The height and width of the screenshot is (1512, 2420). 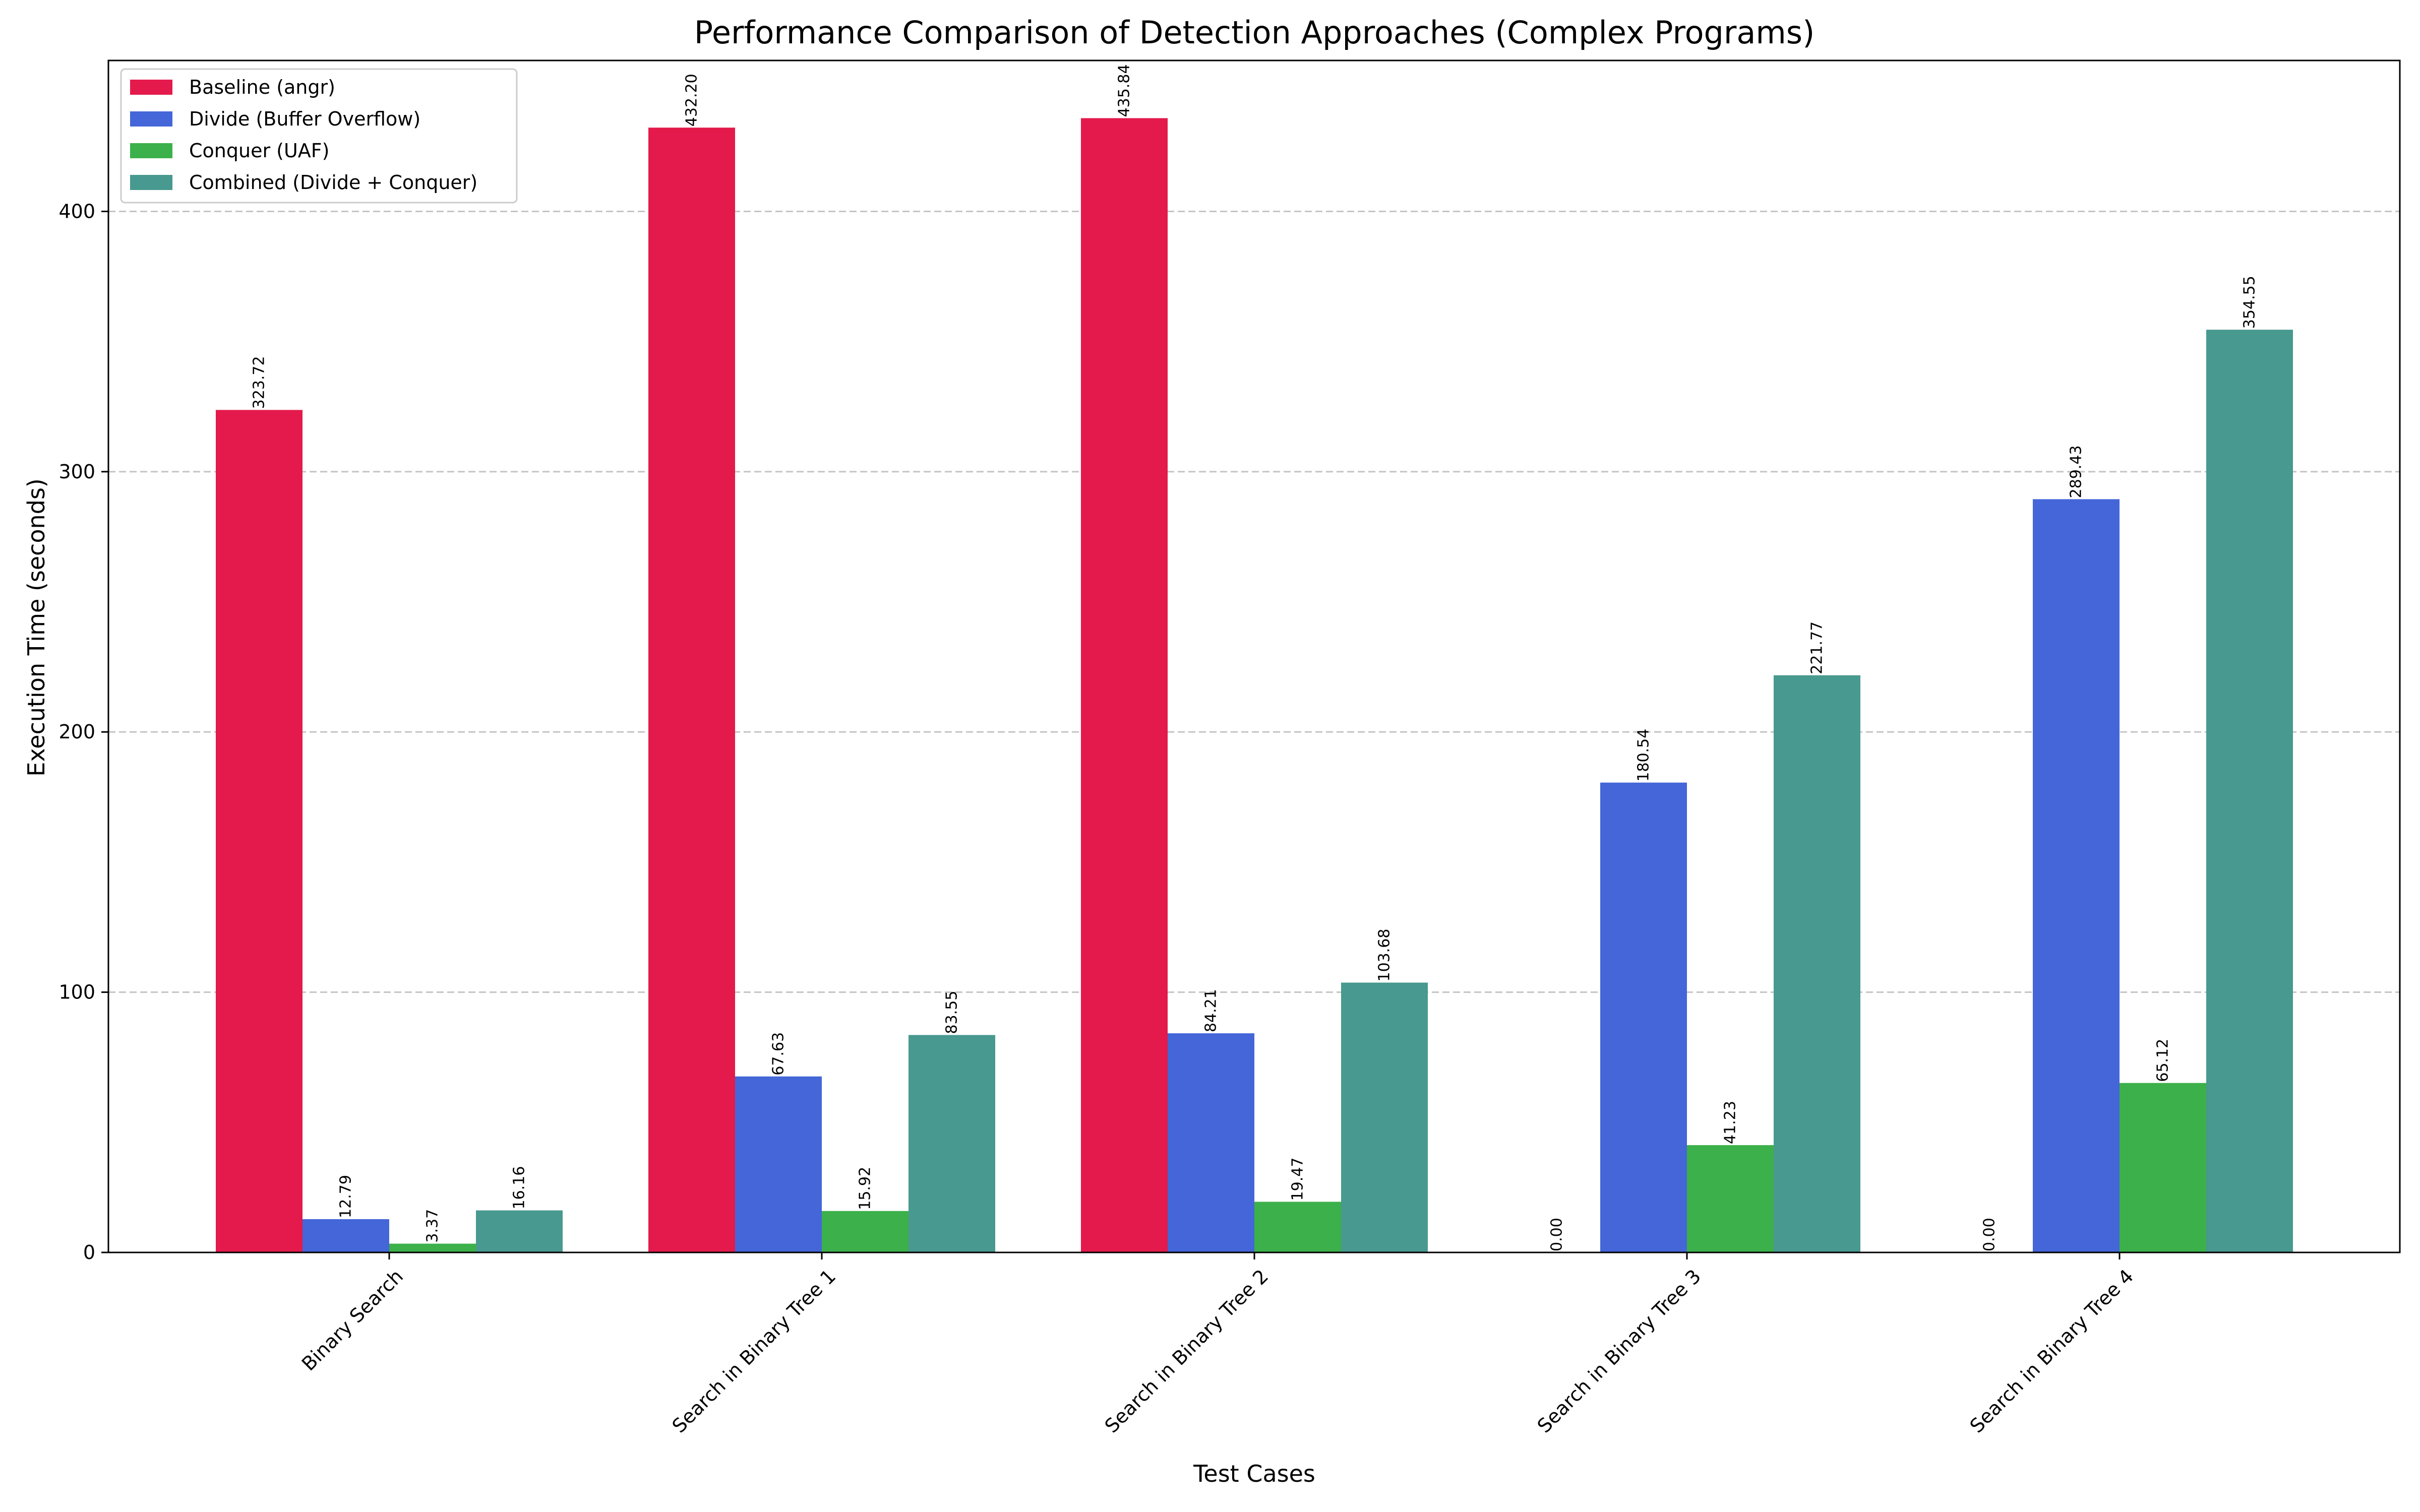 What do you see at coordinates (1990, 1234) in the screenshot?
I see `value-label-s0-c4: 0.00` at bounding box center [1990, 1234].